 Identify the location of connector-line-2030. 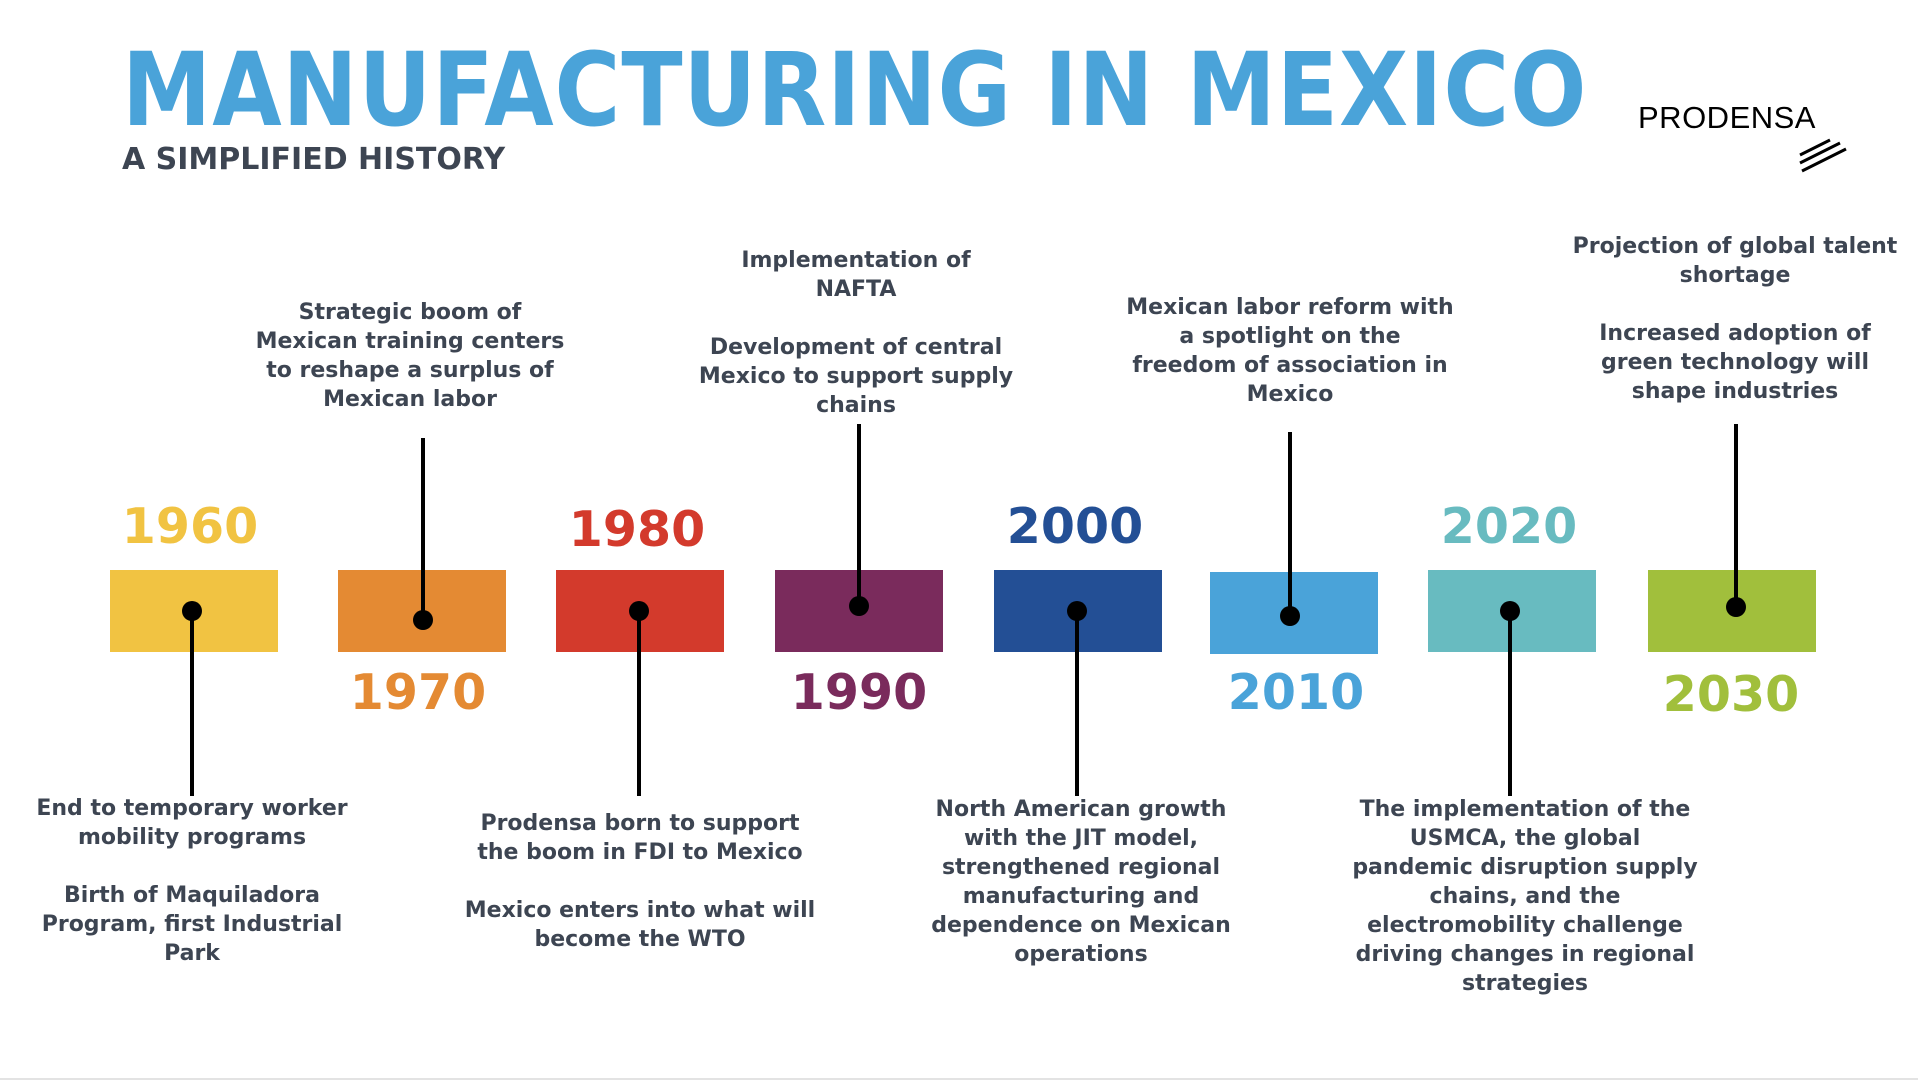
(1736, 515).